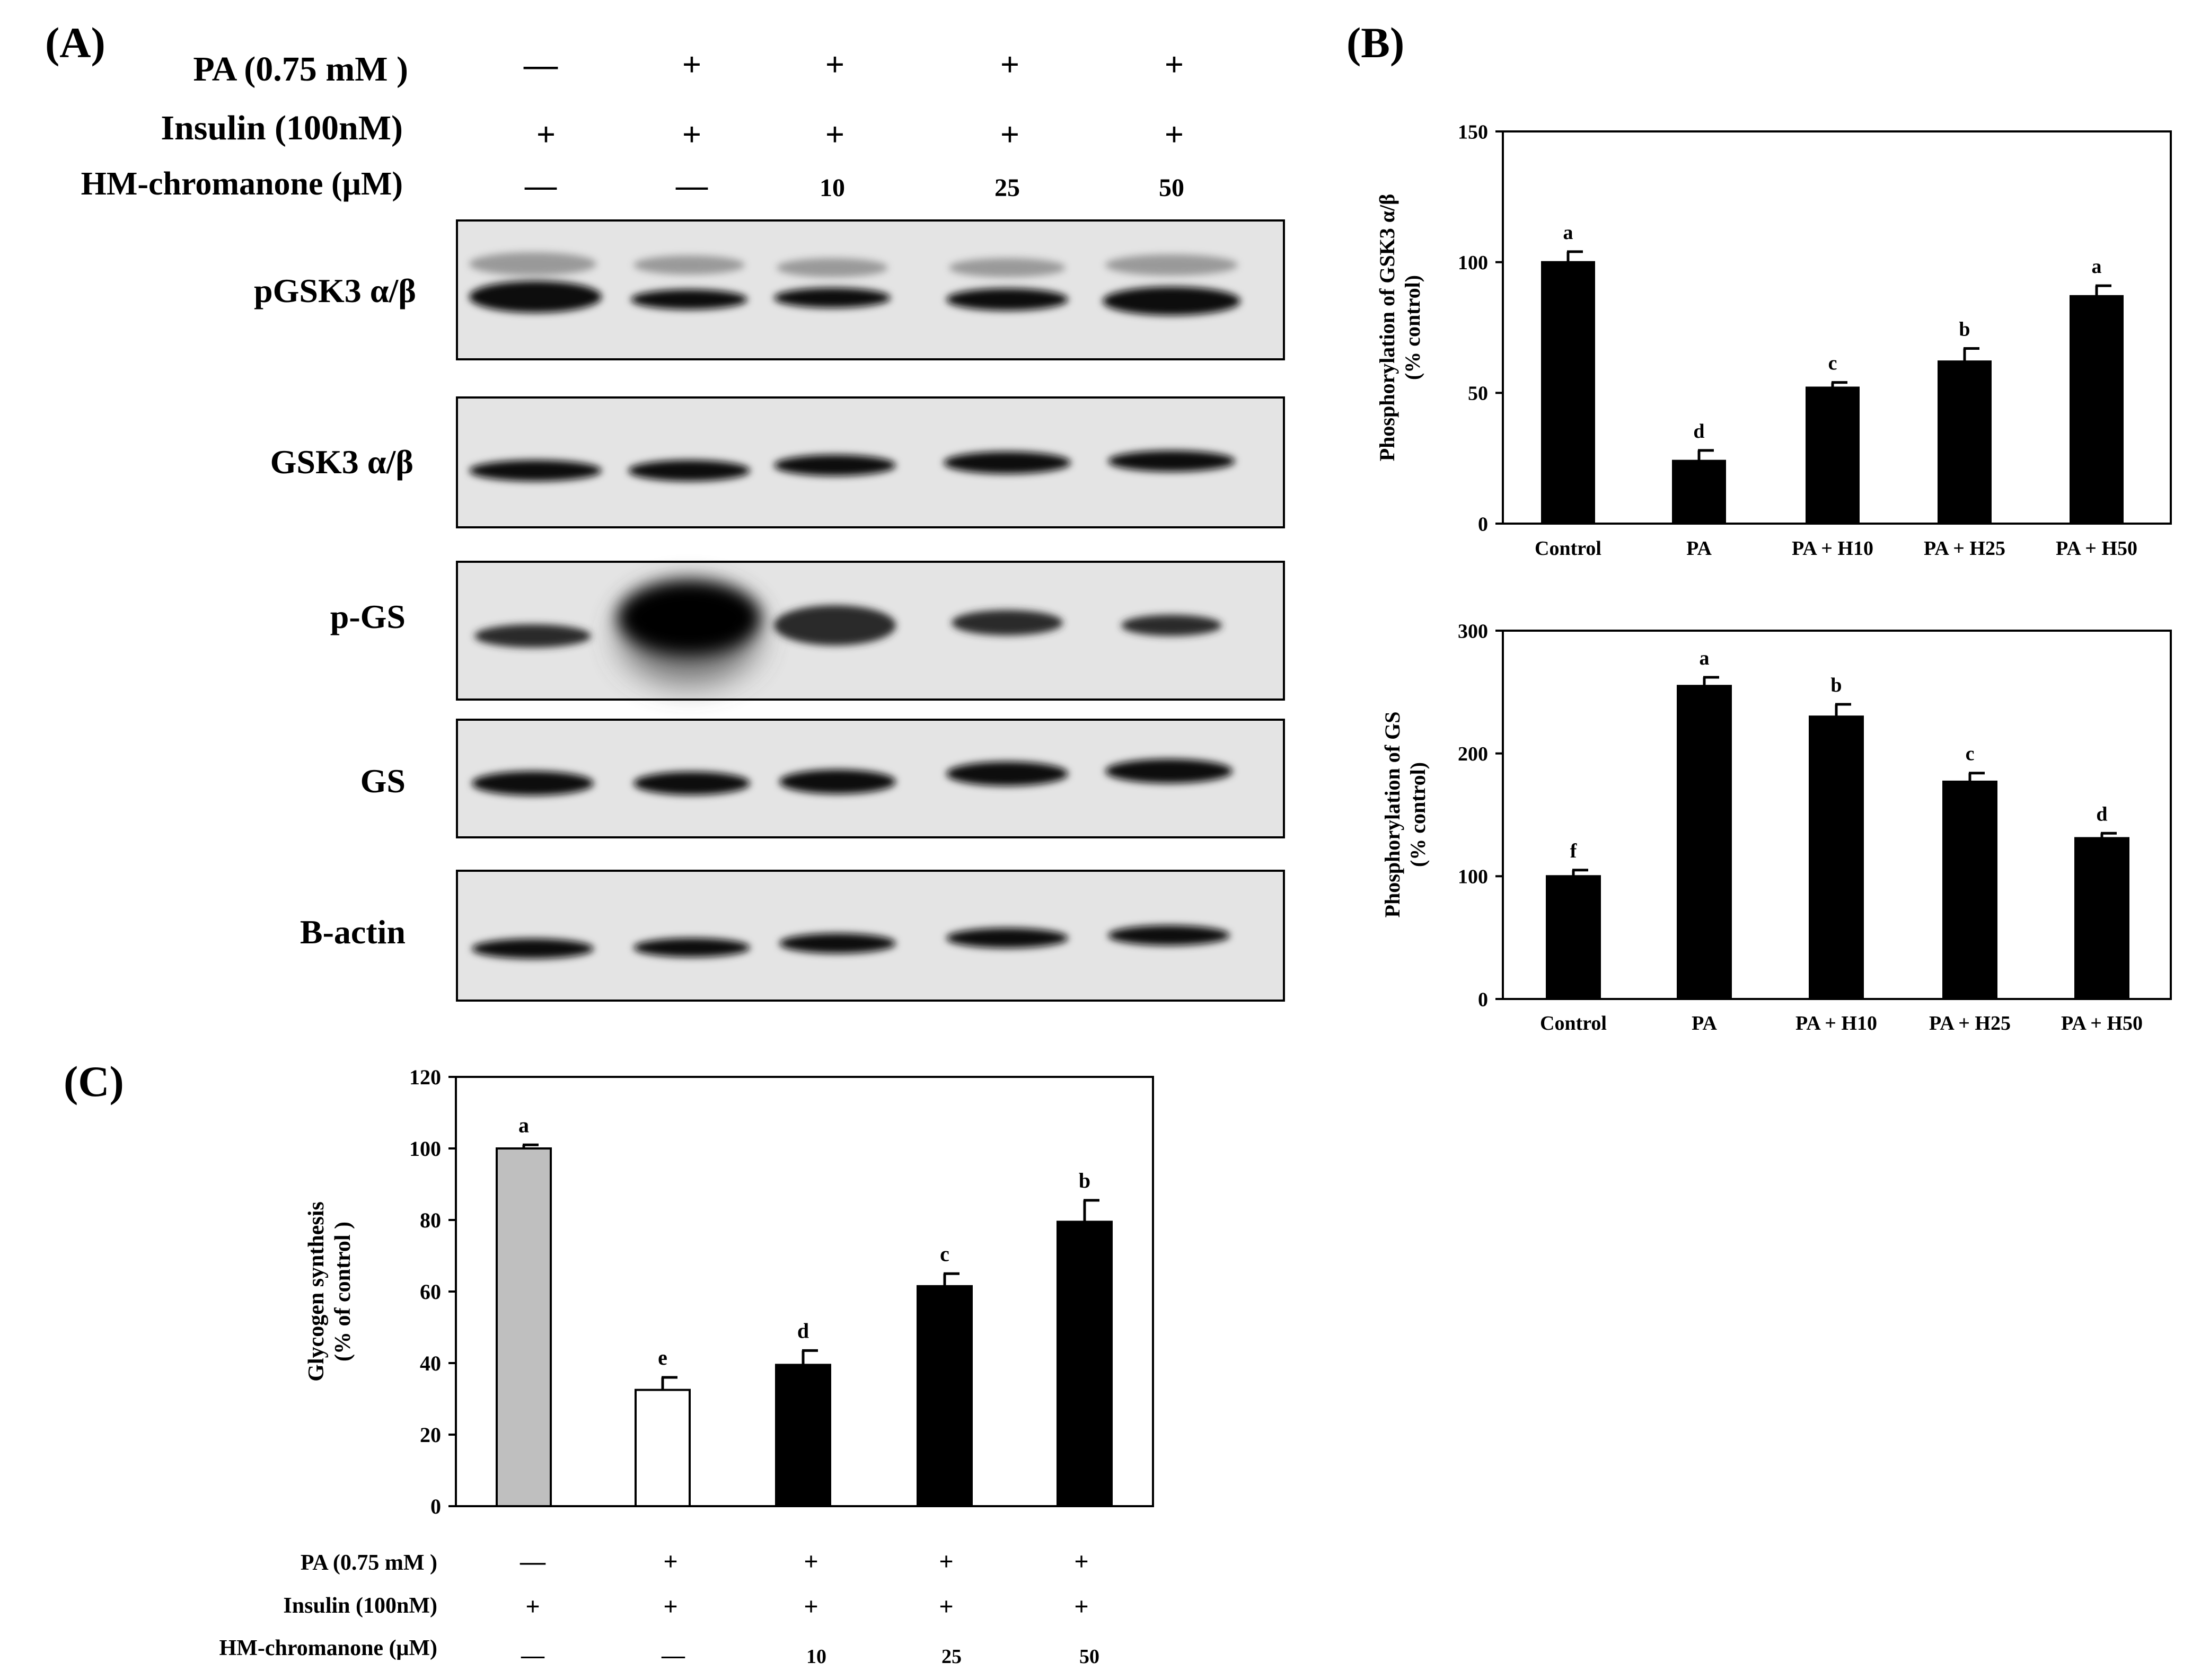 The height and width of the screenshot is (1680, 2192). I want to click on blot-pgsk3, so click(870, 289).